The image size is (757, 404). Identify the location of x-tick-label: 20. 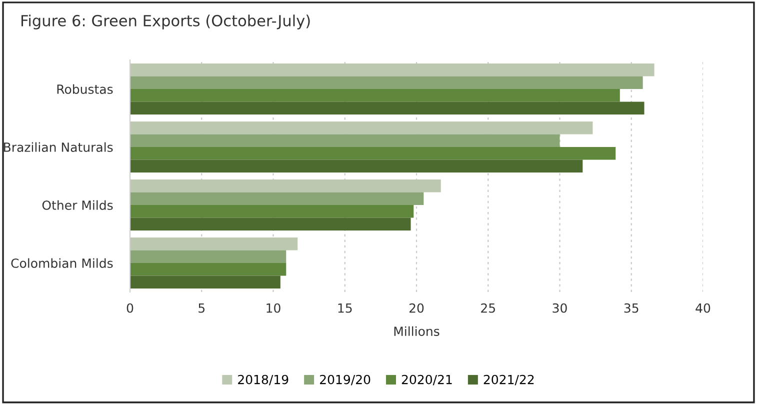
(416, 308).